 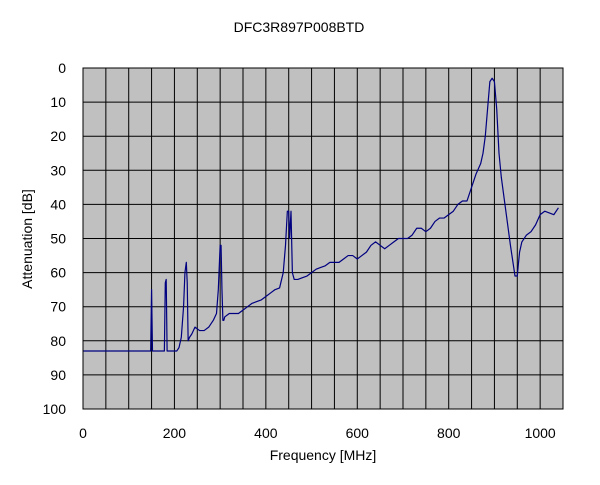 What do you see at coordinates (58, 341) in the screenshot?
I see `y-tick-label: 80` at bounding box center [58, 341].